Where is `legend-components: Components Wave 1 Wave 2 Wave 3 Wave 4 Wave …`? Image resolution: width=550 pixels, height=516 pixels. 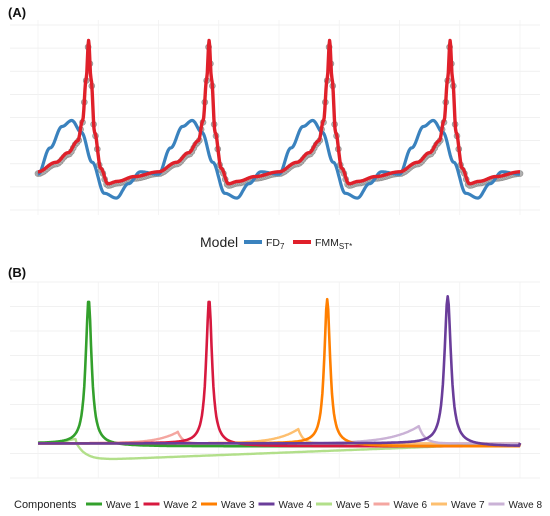
legend-components: Components Wave 1 Wave 2 Wave 3 Wave 4 Wave … is located at coordinates (278, 505).